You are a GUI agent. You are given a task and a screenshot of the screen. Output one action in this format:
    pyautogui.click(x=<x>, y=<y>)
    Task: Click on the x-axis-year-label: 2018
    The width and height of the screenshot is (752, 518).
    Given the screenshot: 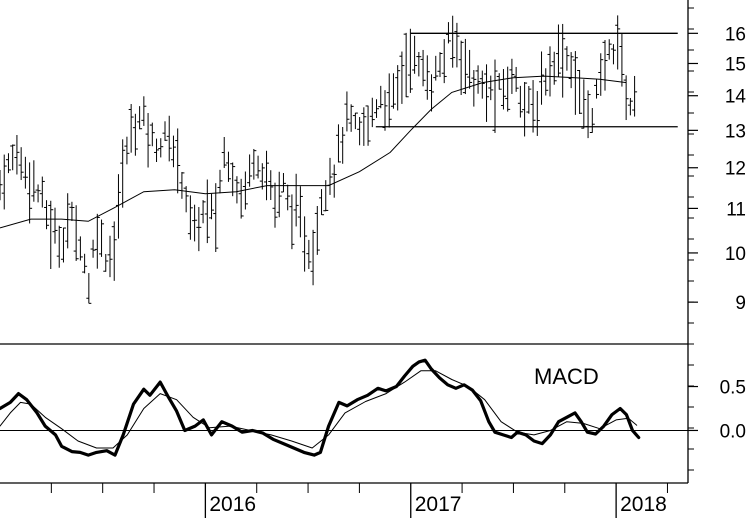 What is the action you would take?
    pyautogui.click(x=643, y=504)
    